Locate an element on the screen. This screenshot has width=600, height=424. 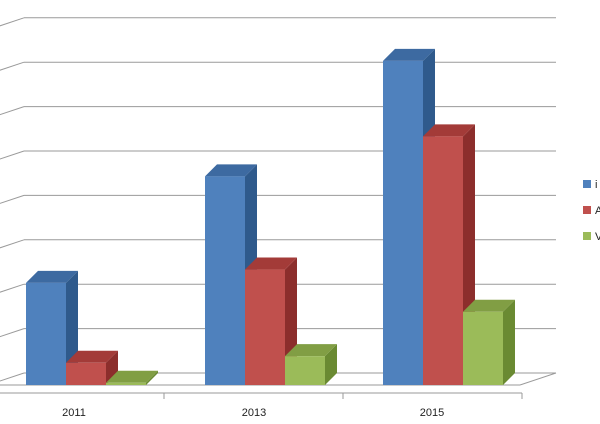
legend-item-A: A is located at coordinates (591, 211).